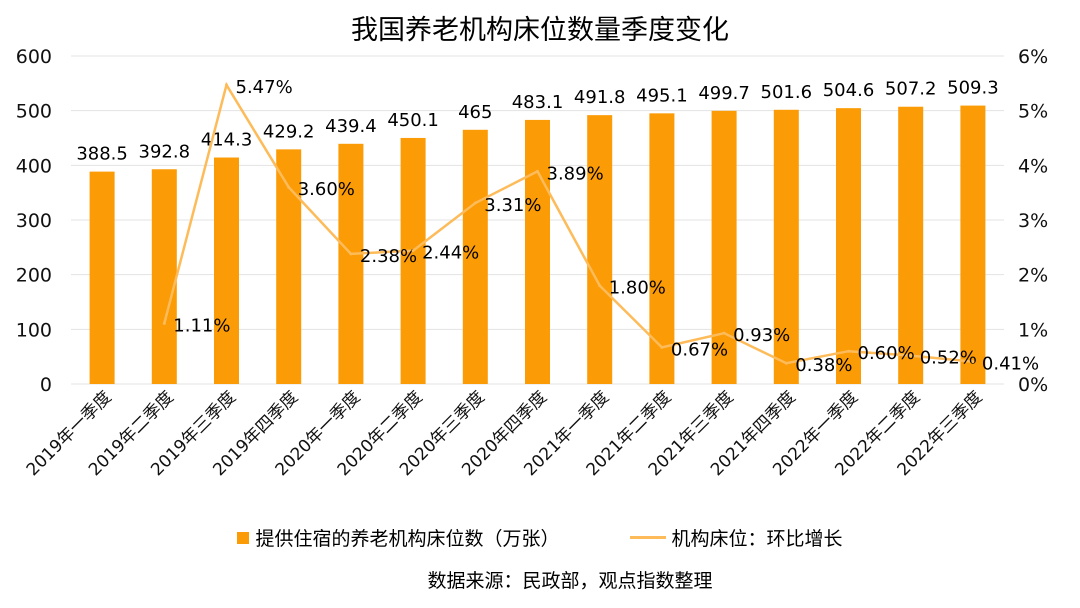 This screenshot has height=608, width=1080. I want to click on line-data-label: 1.11%, so click(201, 325).